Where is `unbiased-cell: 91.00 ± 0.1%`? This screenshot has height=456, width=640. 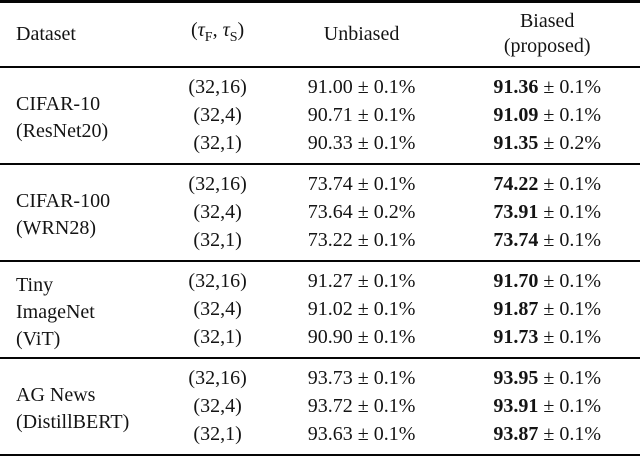 unbiased-cell: 91.00 ± 0.1% is located at coordinates (361, 87).